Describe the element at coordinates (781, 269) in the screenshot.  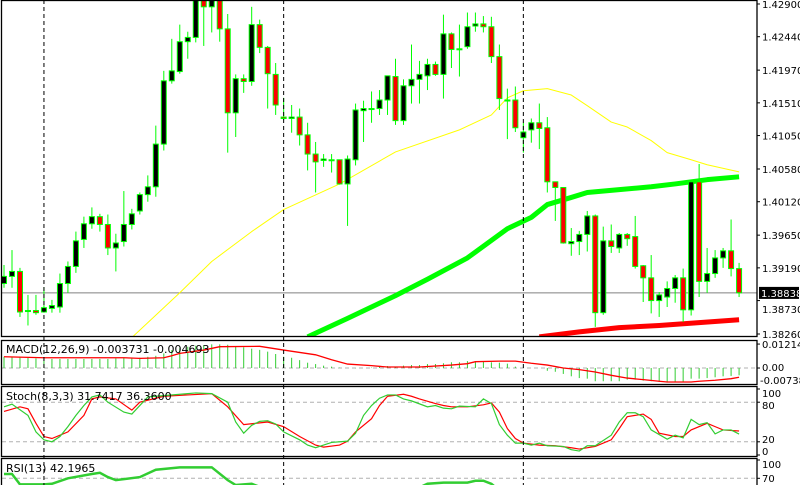
I see `price-axis-label: 1.39190` at that location.